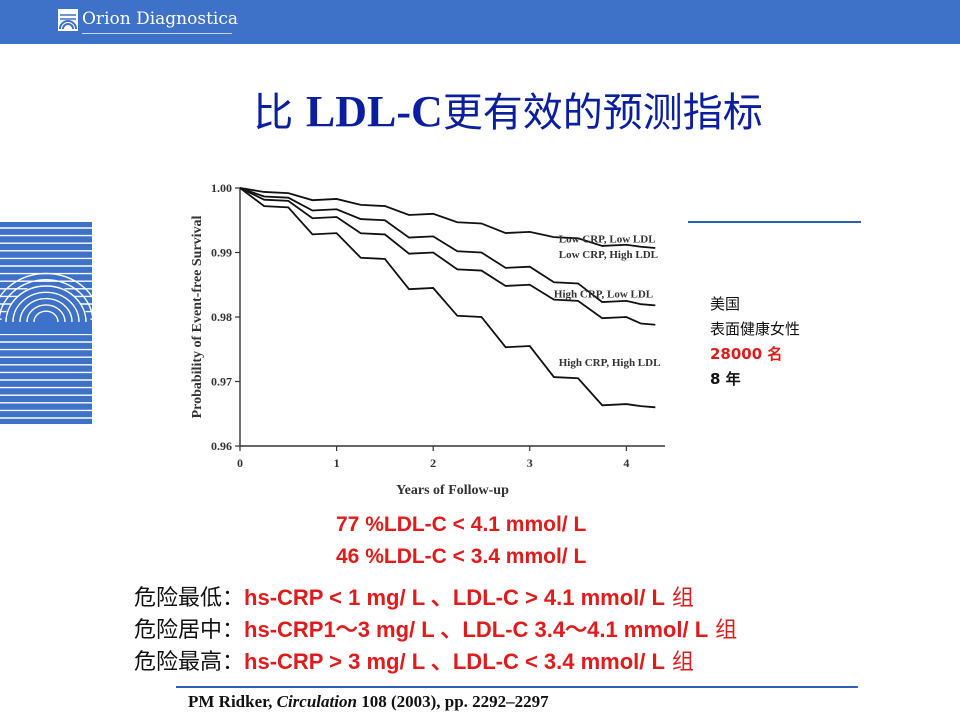 The height and width of the screenshot is (720, 960). What do you see at coordinates (774, 222) in the screenshot?
I see `note-divider` at bounding box center [774, 222].